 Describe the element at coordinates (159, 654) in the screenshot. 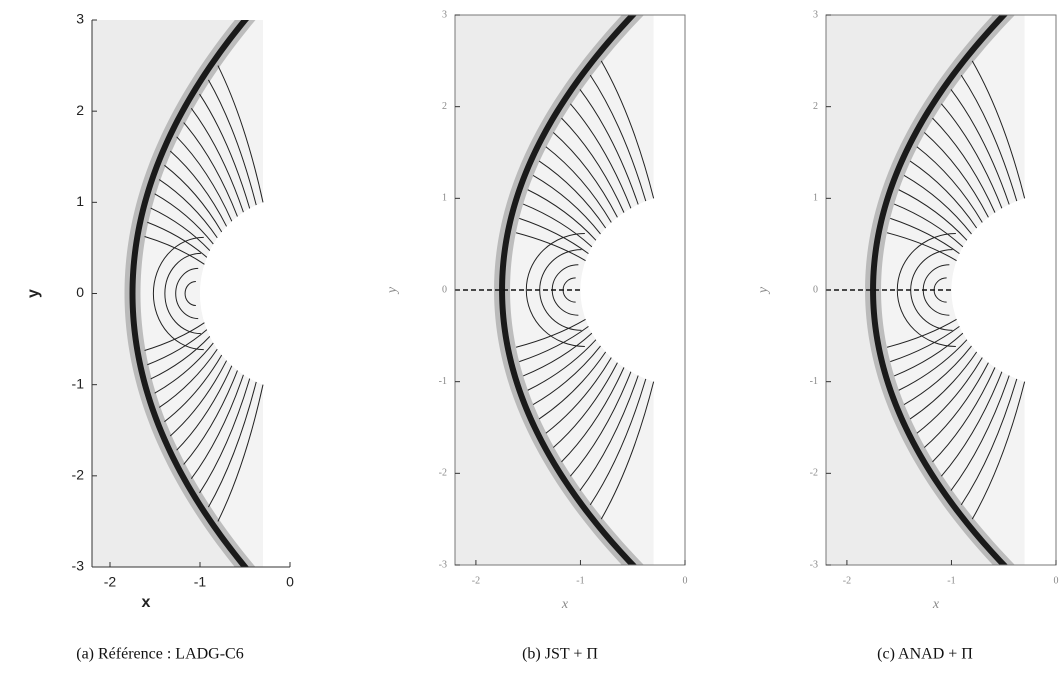

I see `caption: (a) Référence : LADG-C6` at that location.